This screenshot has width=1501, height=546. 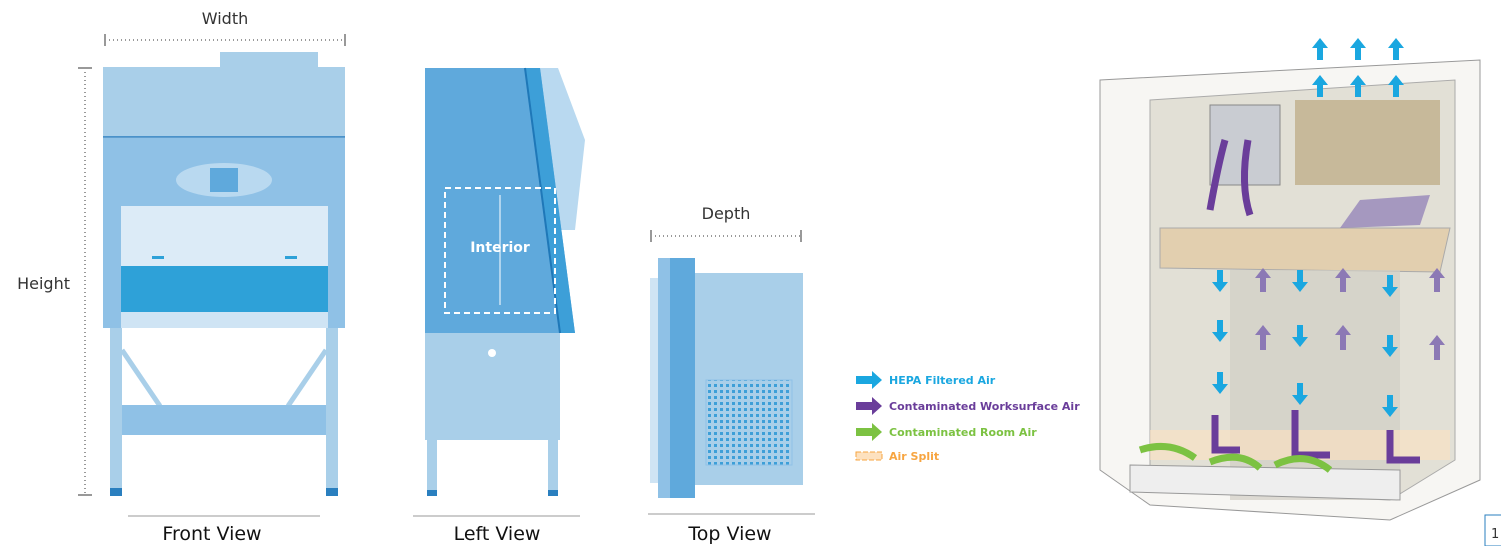 What do you see at coordinates (729, 534) in the screenshot?
I see `view-label: Top View` at bounding box center [729, 534].